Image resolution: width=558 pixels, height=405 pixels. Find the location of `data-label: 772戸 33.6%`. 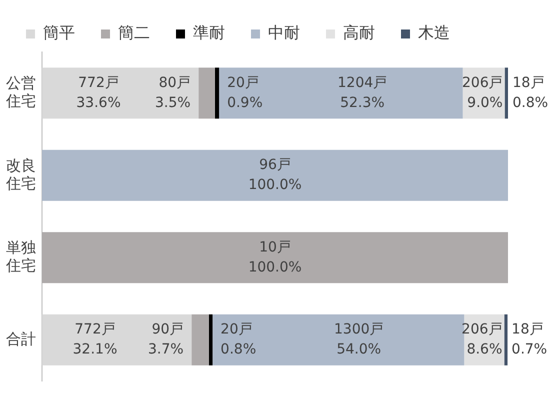

data-label: 772戸 33.6% is located at coordinates (98, 92).